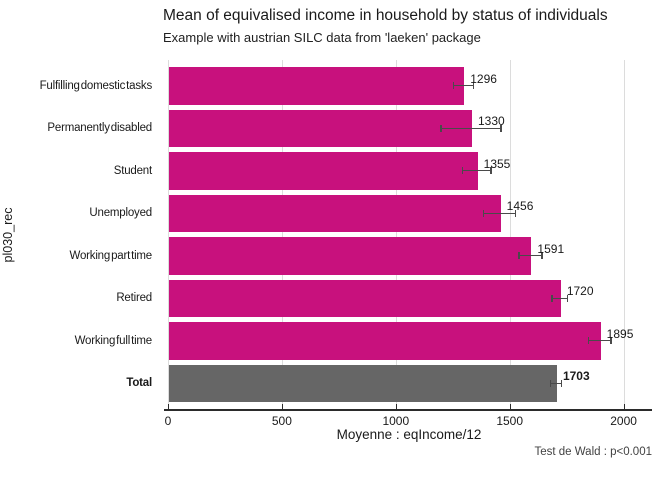  Describe the element at coordinates (624, 235) in the screenshot. I see `gridline-x-2000` at that location.